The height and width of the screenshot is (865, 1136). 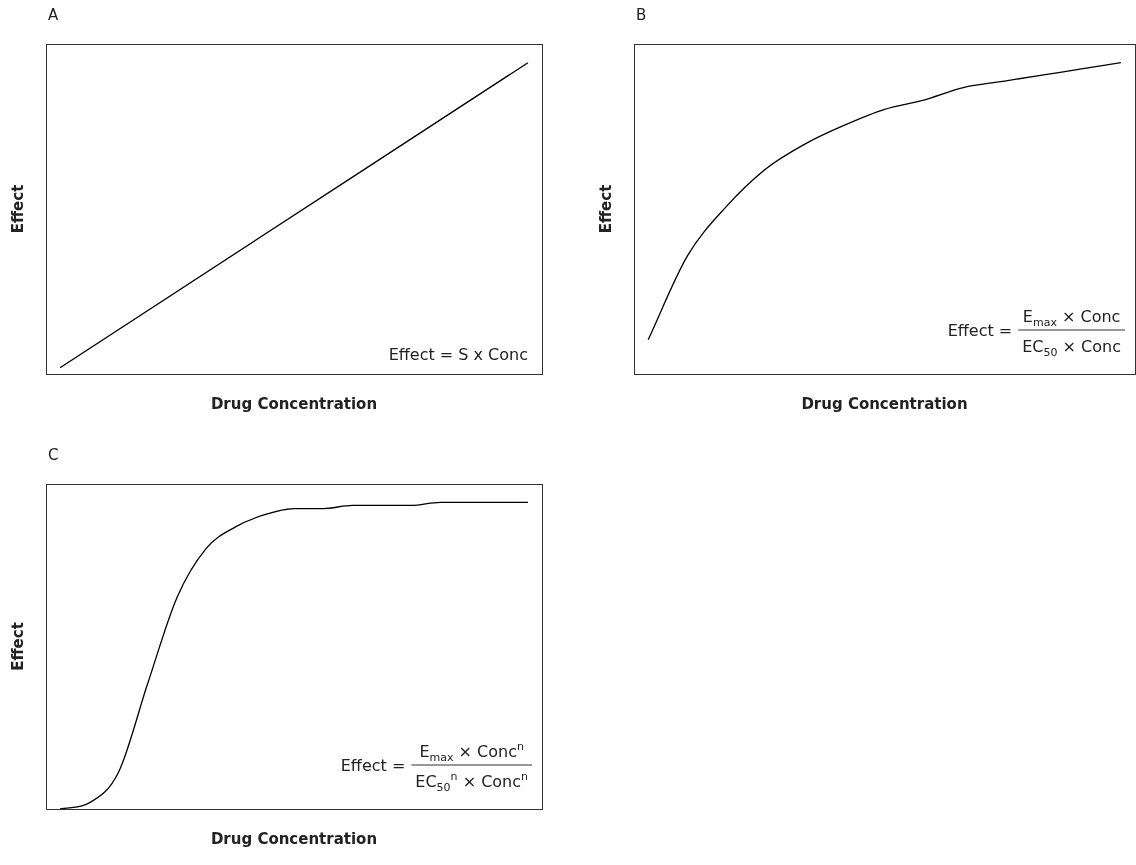 I want to click on chart-title: A, so click(x=53, y=15).